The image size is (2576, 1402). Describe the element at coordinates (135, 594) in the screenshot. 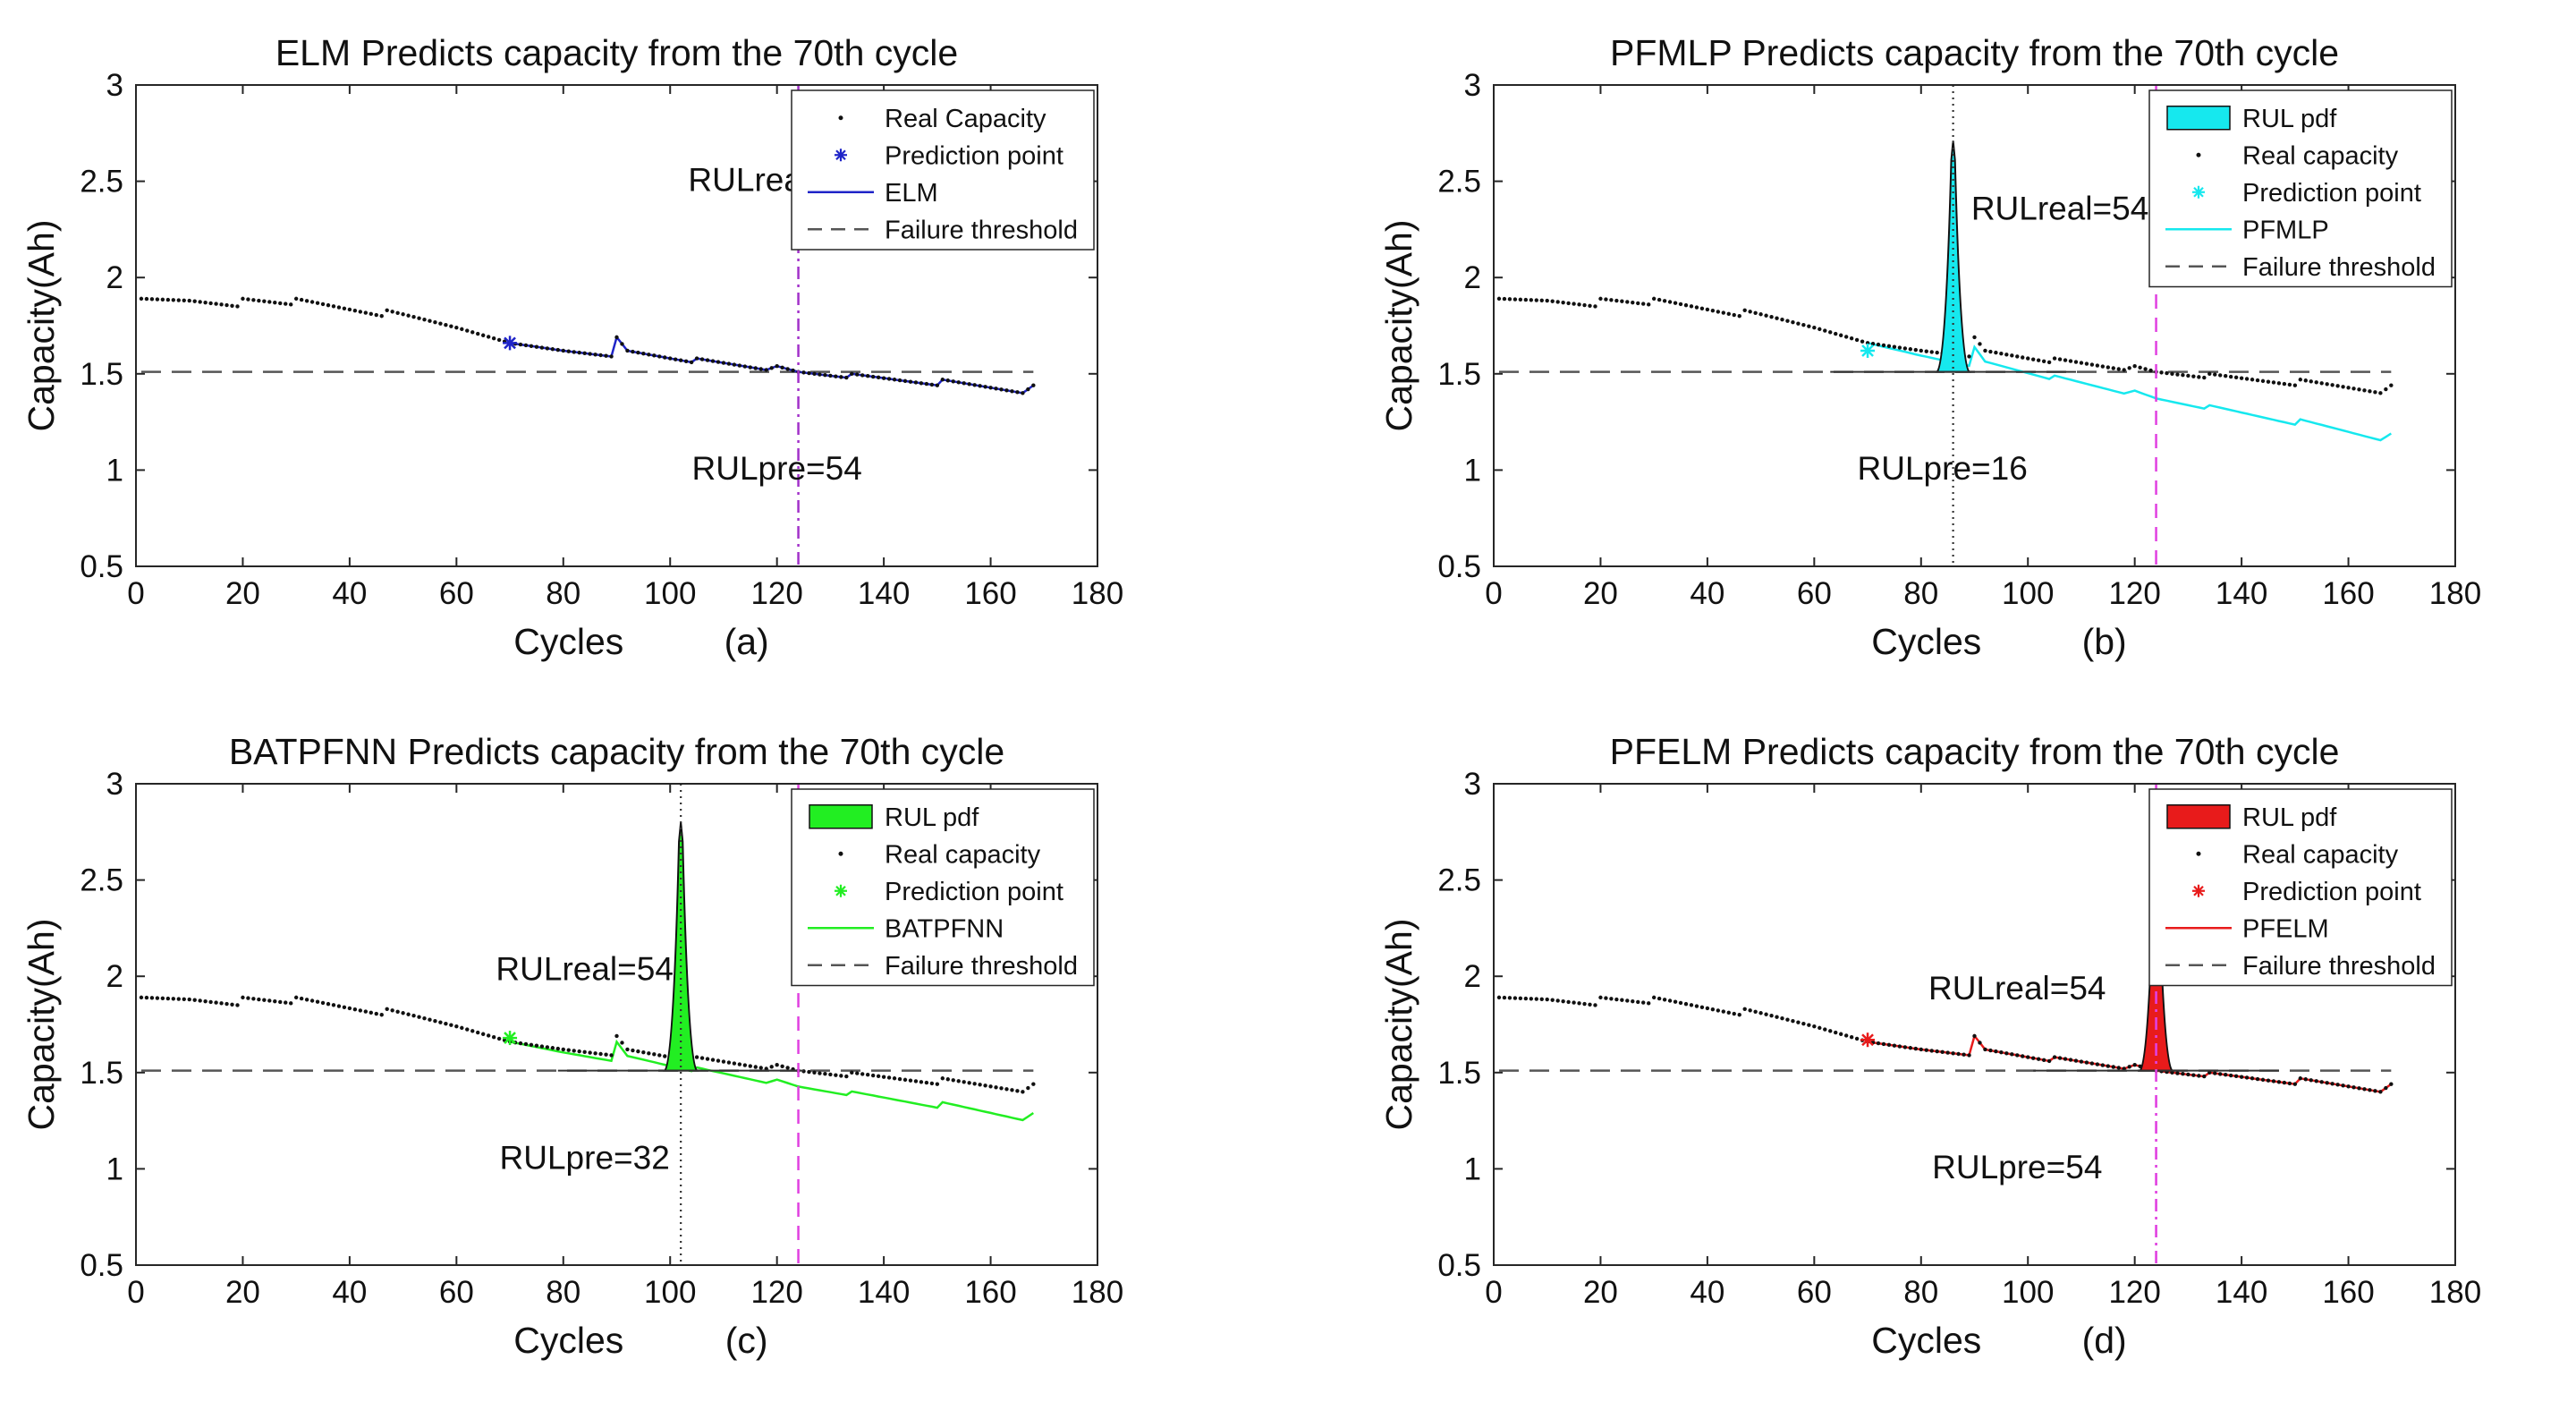

I see `x-tick-label: 0` at that location.